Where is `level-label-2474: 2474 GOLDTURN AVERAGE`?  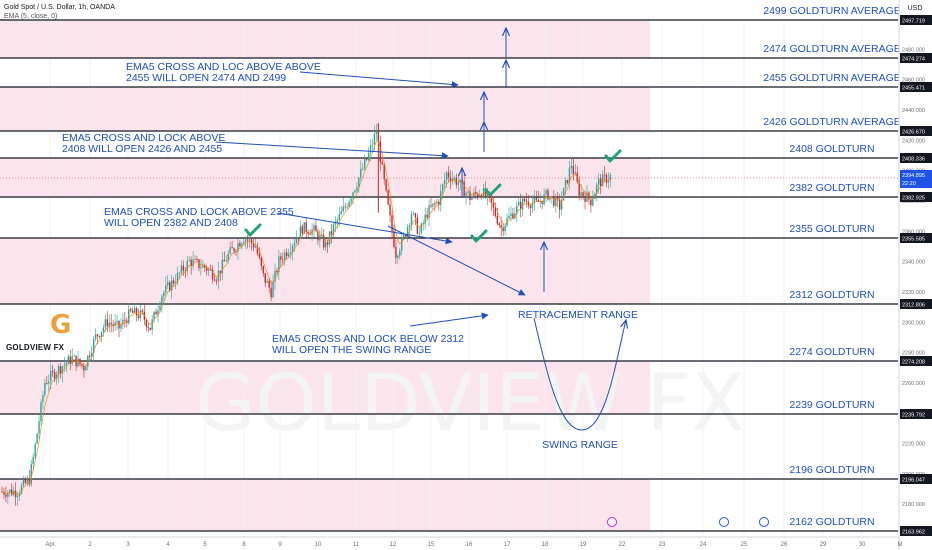
level-label-2474: 2474 GOLDTURN AVERAGE is located at coordinates (832, 49).